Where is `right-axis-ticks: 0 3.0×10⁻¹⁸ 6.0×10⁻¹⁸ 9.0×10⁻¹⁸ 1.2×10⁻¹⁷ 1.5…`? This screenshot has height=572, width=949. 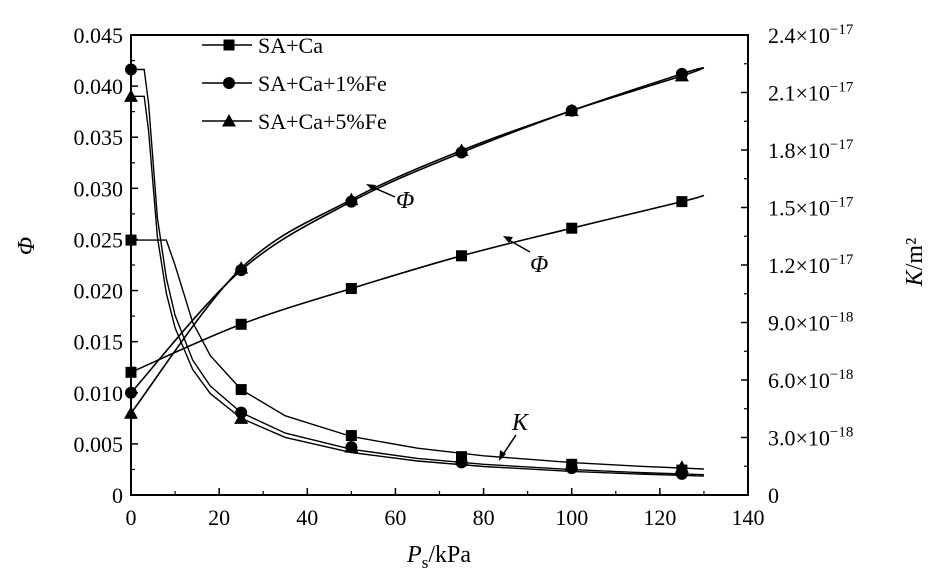
right-axis-ticks: 0 3.0×10⁻¹⁸ 6.0×10⁻¹⁸ 9.0×10⁻¹⁸ 1.2×10⁻¹⁷ 1.5… is located at coordinates (797, 265).